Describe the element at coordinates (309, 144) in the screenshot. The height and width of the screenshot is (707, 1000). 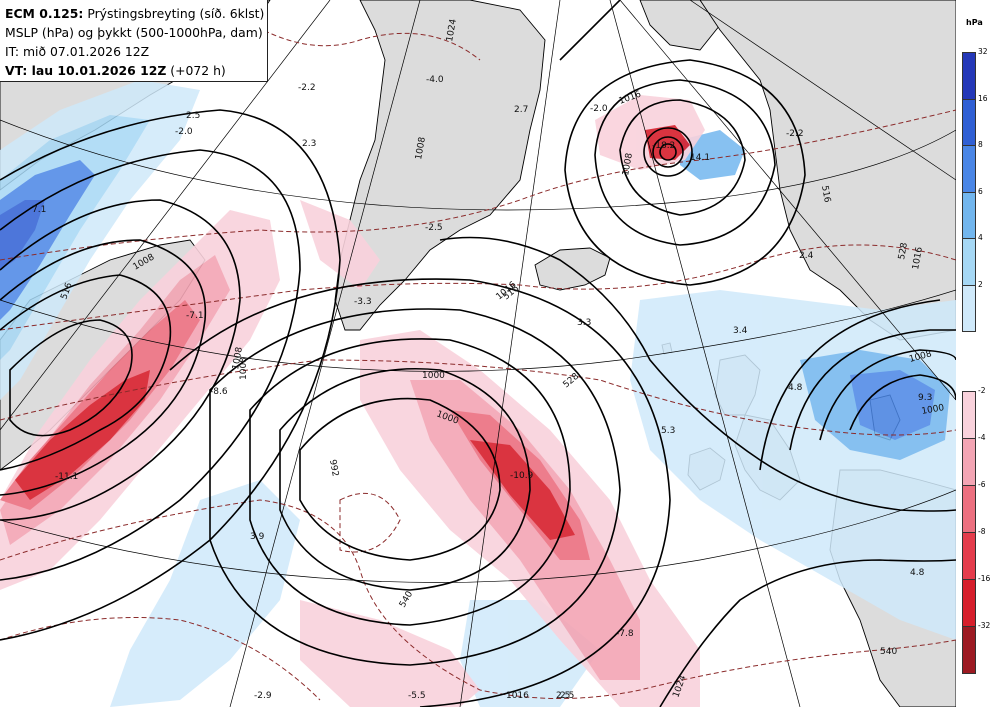
I see `change-value: 2.3` at that location.